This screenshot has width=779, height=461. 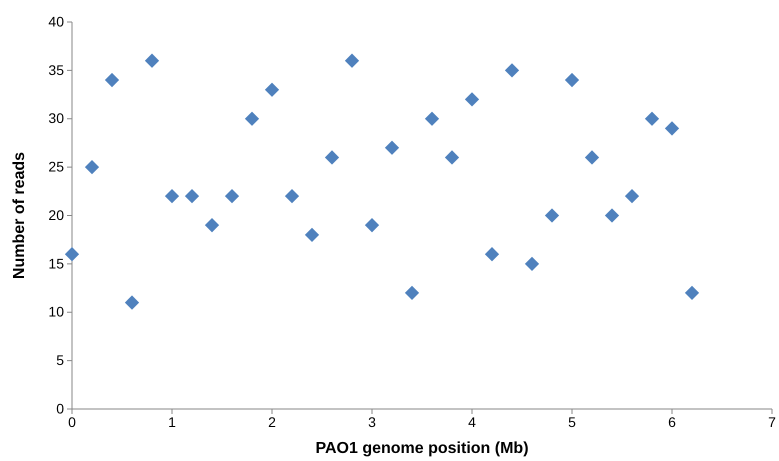 I want to click on y-tick-label: 20, so click(x=56, y=214).